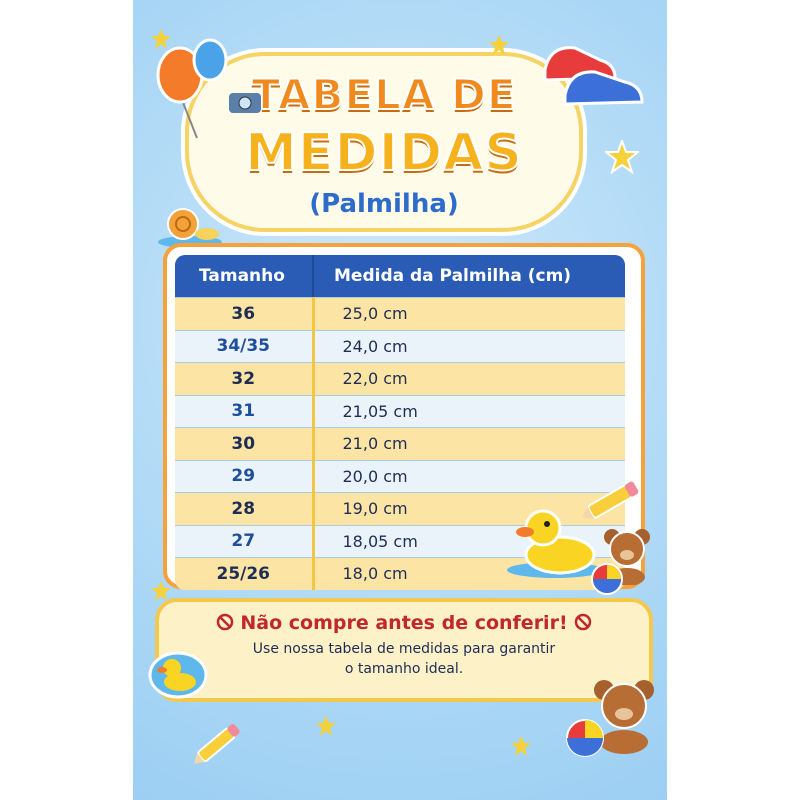 The height and width of the screenshot is (800, 800). I want to click on table-row: 28 19,0 cm, so click(400, 508).